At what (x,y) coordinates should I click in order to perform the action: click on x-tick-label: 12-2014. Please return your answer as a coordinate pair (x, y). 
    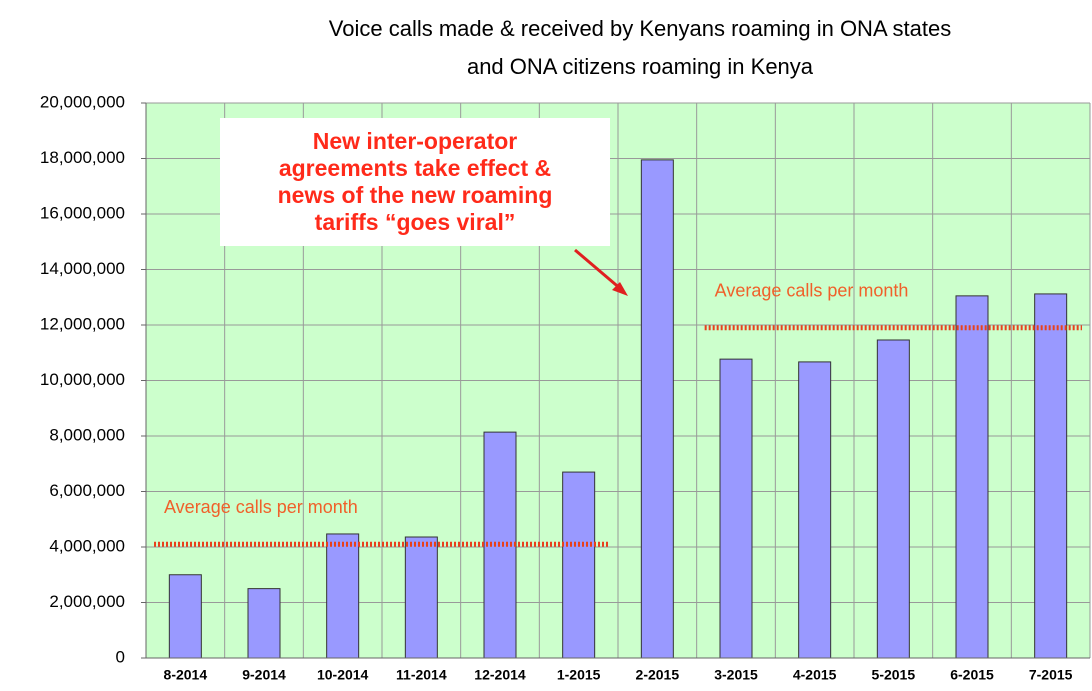
    Looking at the image, I should click on (500, 675).